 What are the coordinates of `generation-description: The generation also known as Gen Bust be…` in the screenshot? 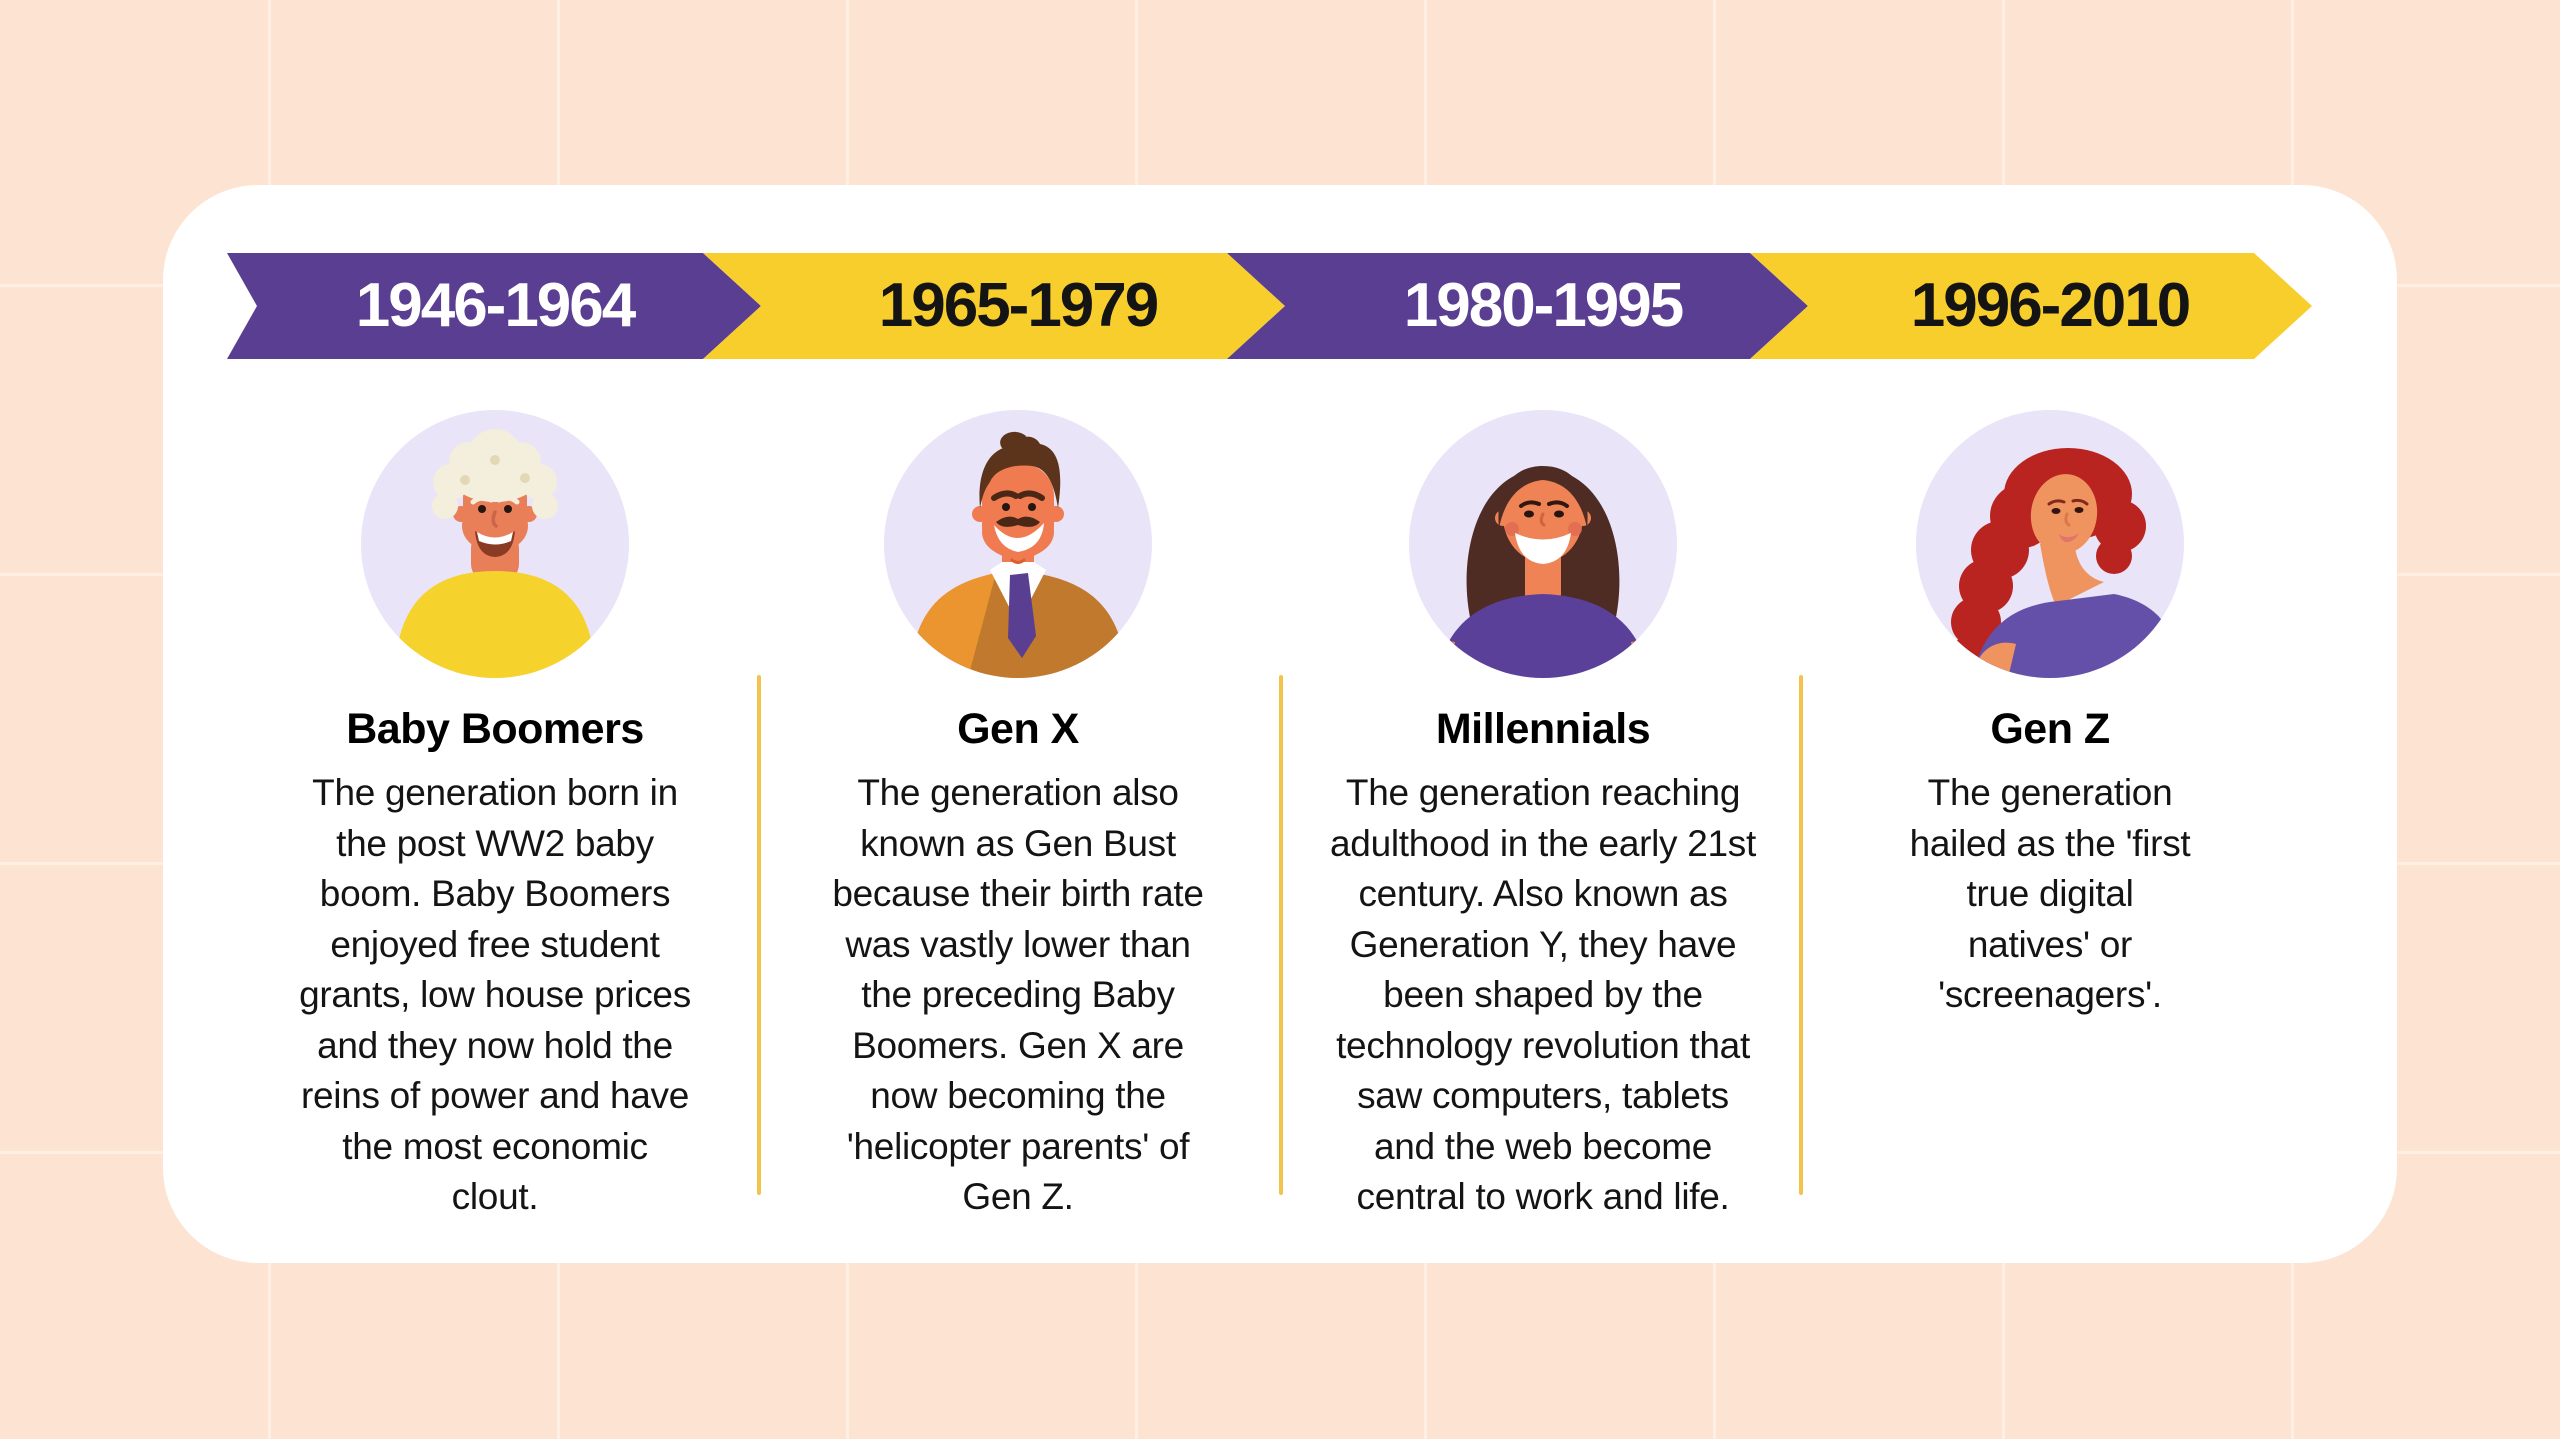 It's located at (1018, 994).